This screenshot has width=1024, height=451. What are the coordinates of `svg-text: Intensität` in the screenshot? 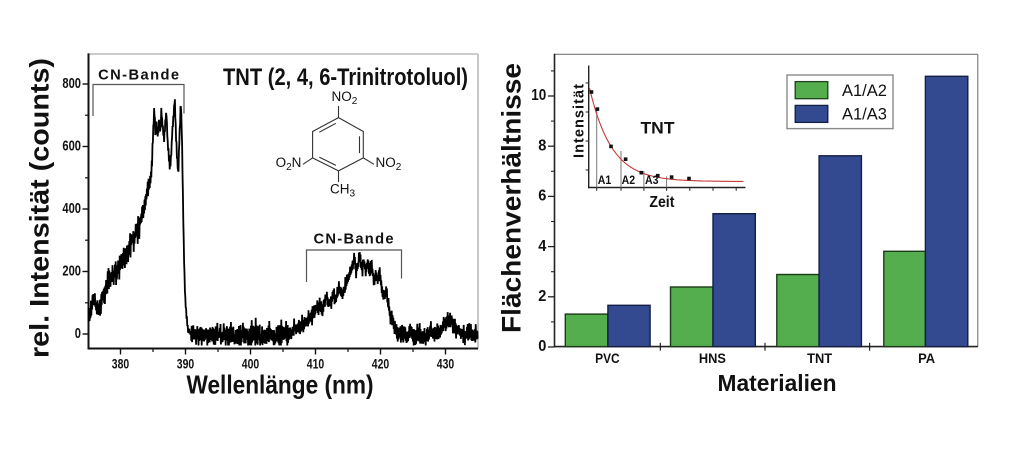 It's located at (580, 121).